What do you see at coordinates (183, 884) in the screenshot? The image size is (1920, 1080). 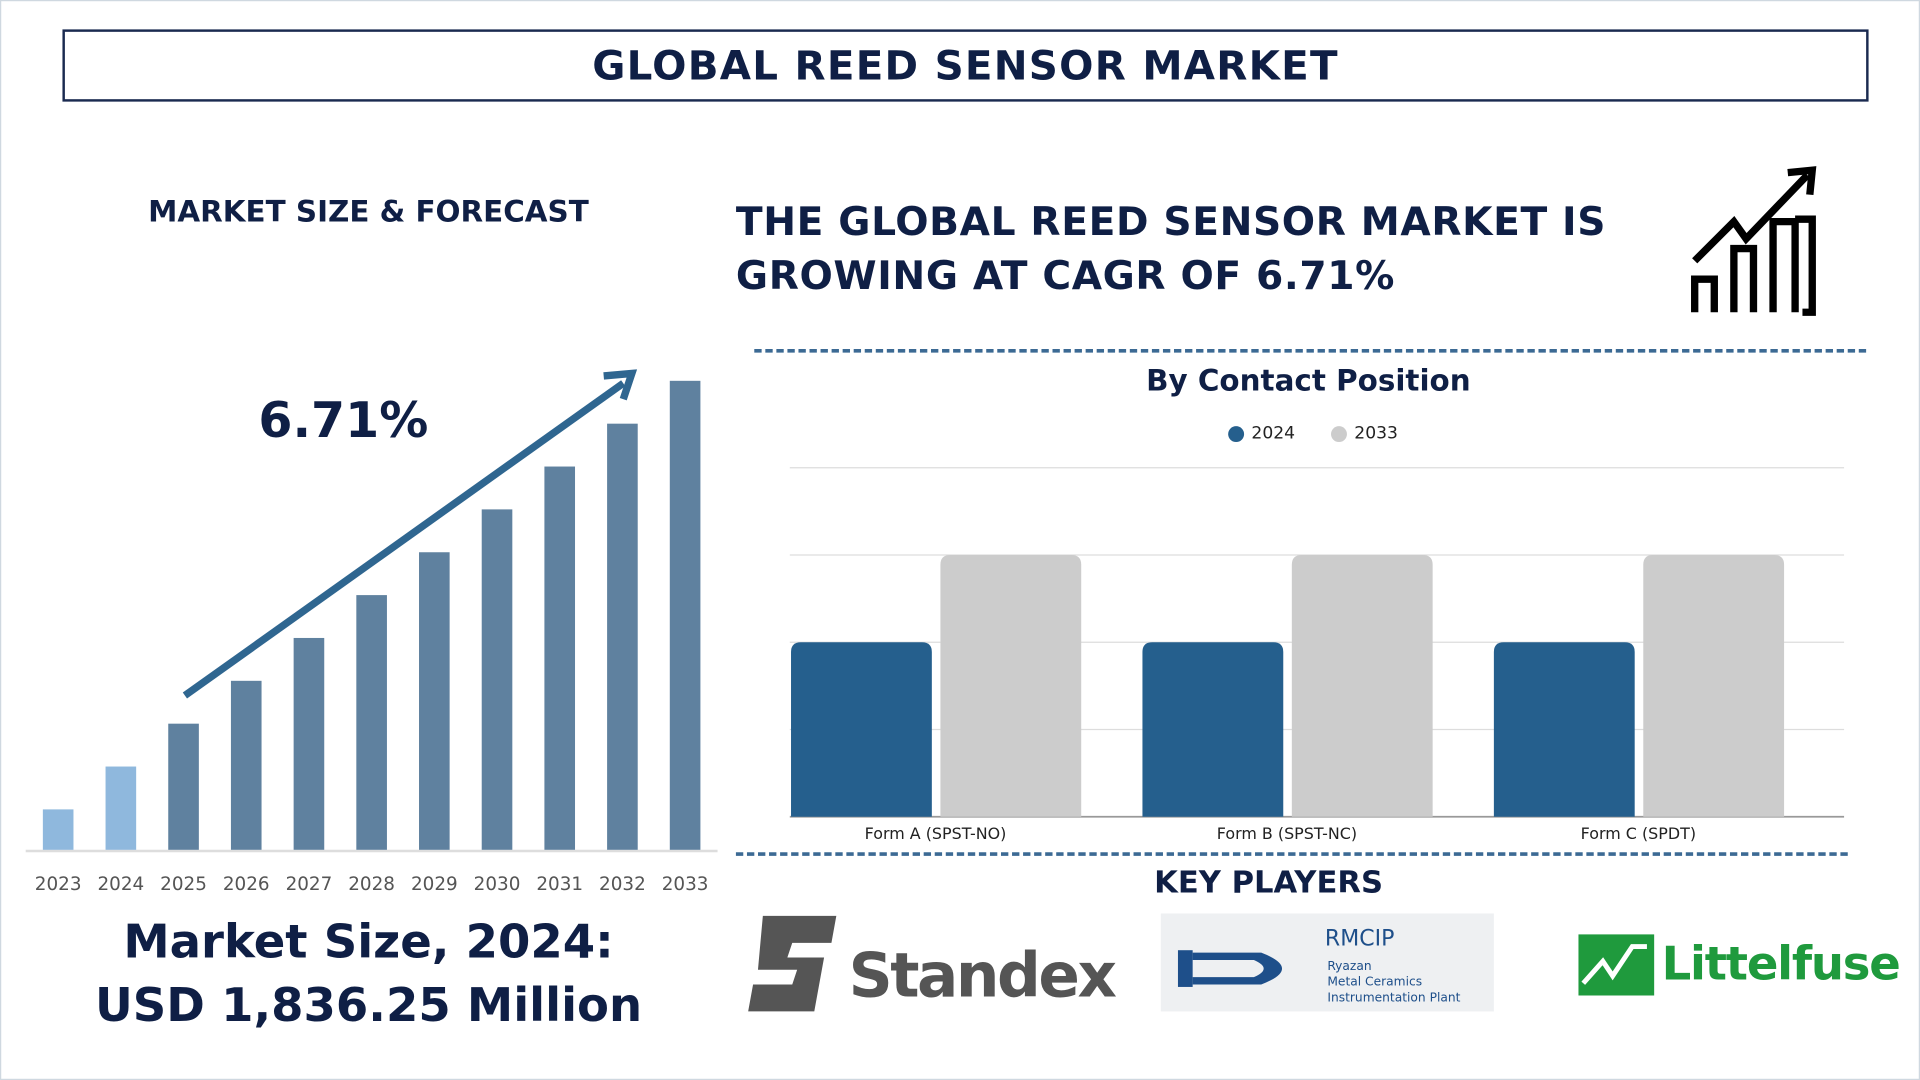 I see `x-tick-label: 2025` at bounding box center [183, 884].